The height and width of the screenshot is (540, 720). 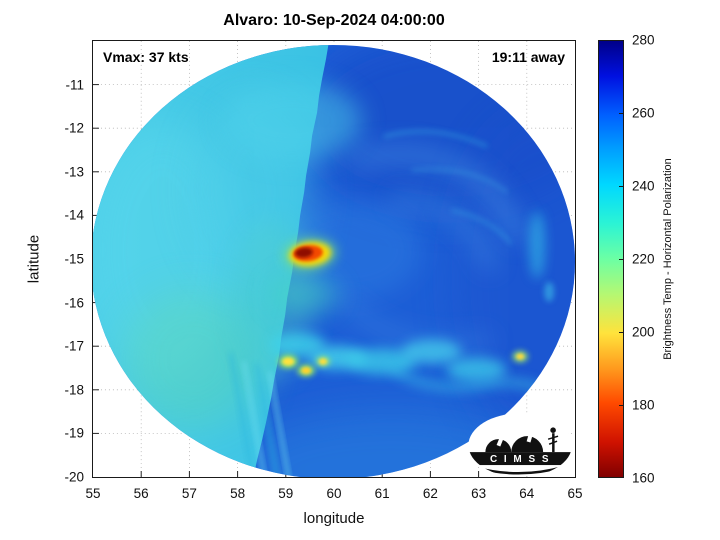 I want to click on colorbar-tick-label: 260, so click(x=643, y=113).